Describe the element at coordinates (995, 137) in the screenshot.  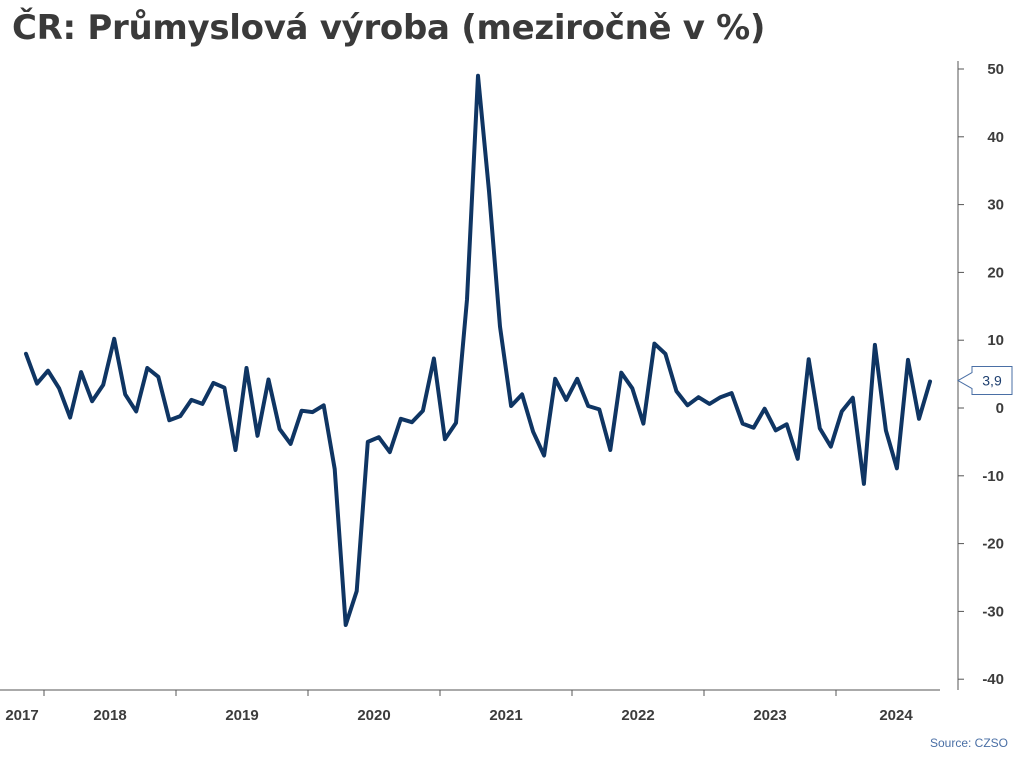
I see `y-tick-label: 40` at that location.